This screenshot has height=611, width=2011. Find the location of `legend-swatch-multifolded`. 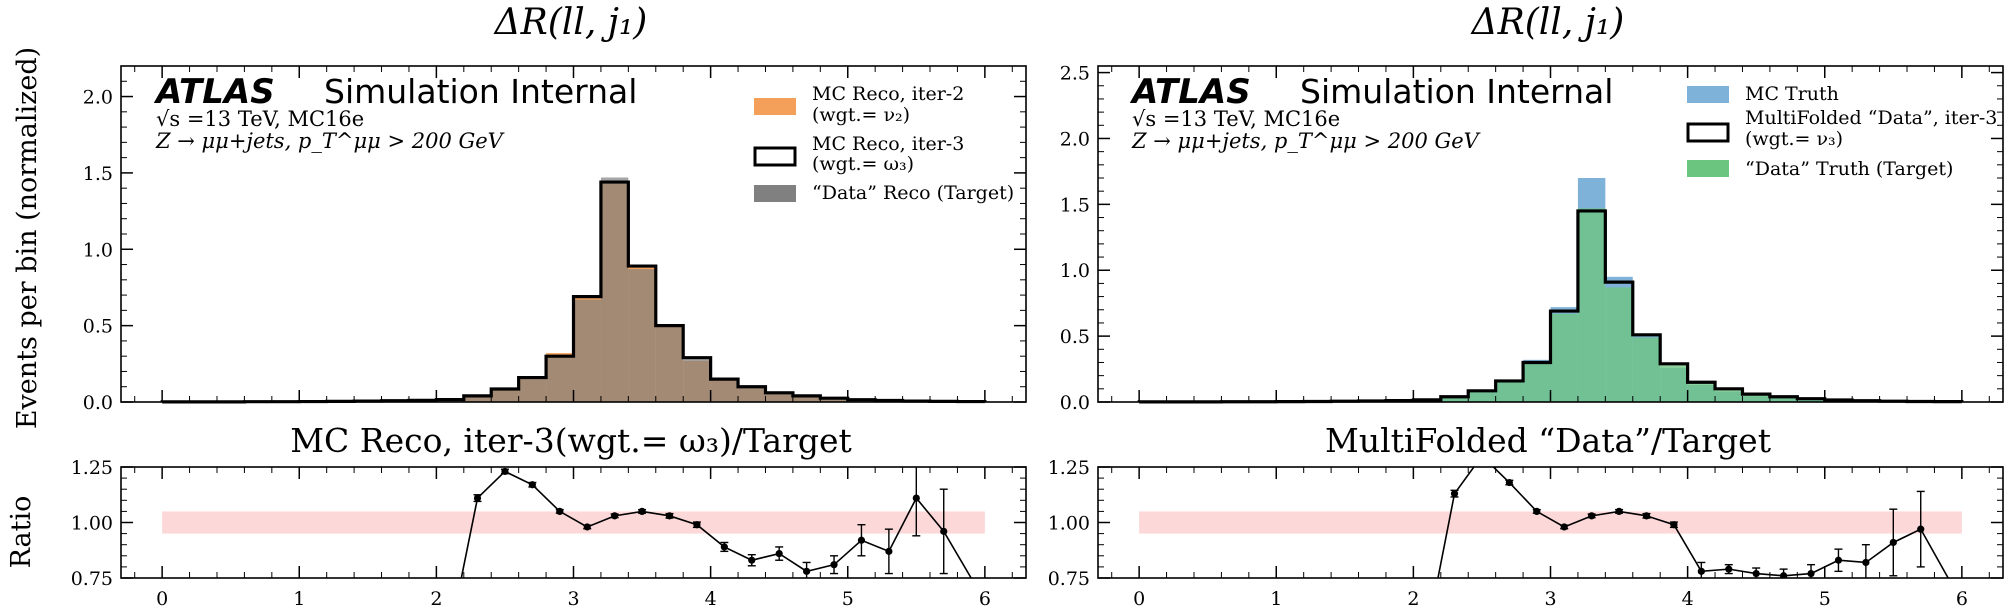

legend-swatch-multifolded is located at coordinates (1708, 132).